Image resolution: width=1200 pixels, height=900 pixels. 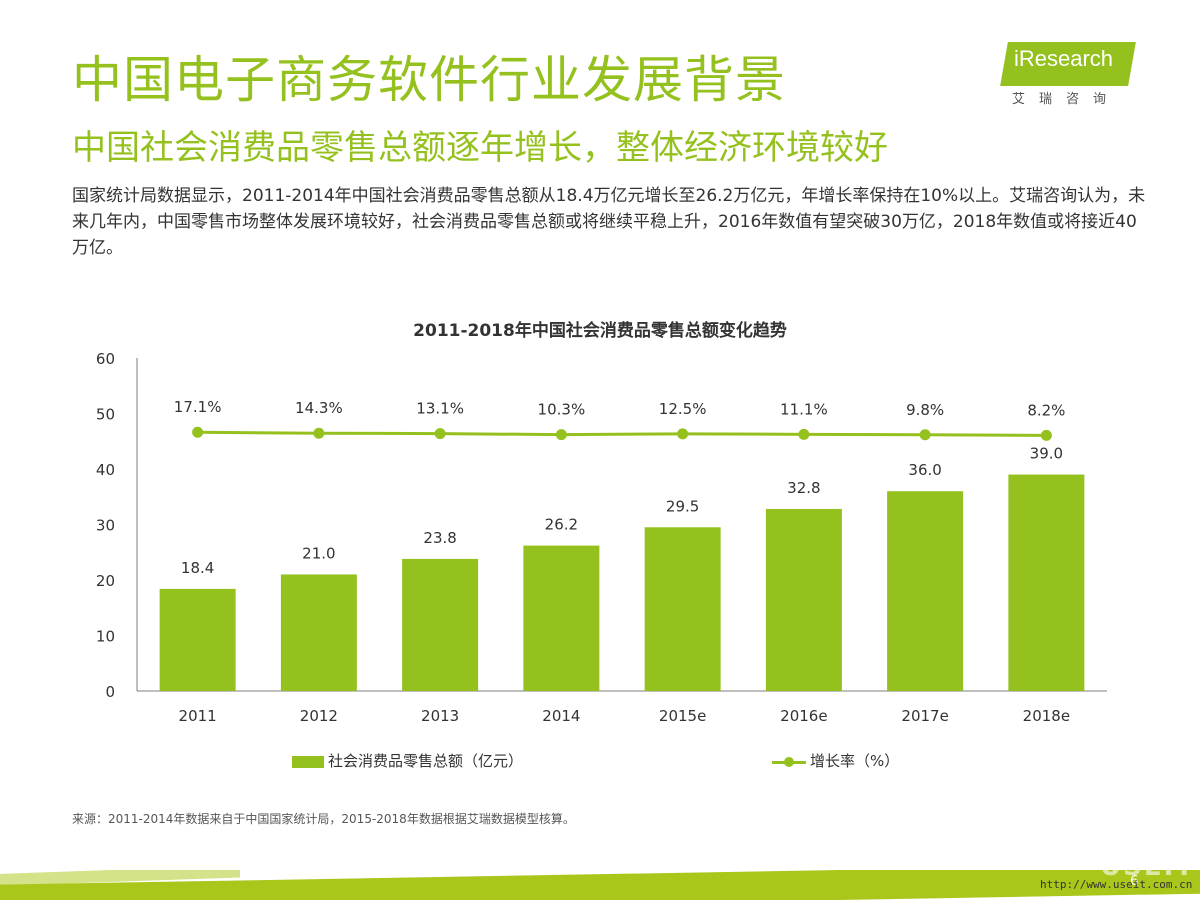 I want to click on footer-url: http://www.useit.com.cn, so click(x=1116, y=884).